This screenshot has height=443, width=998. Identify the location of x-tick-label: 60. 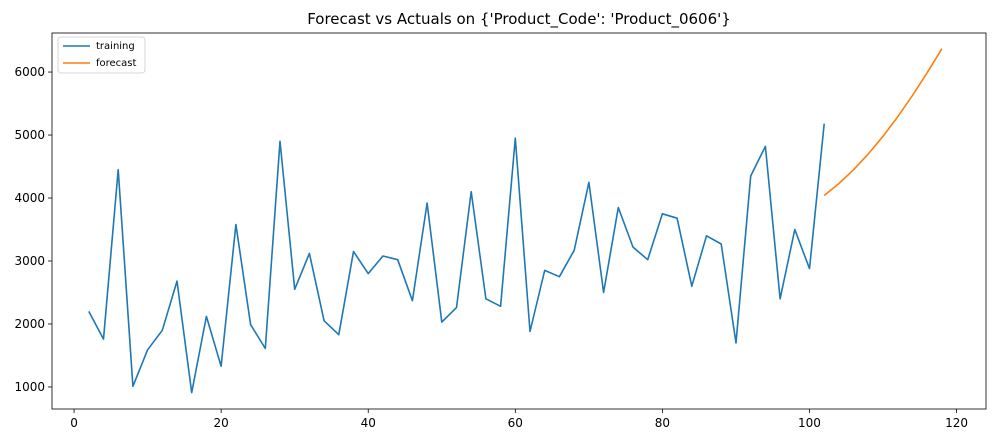
(515, 423).